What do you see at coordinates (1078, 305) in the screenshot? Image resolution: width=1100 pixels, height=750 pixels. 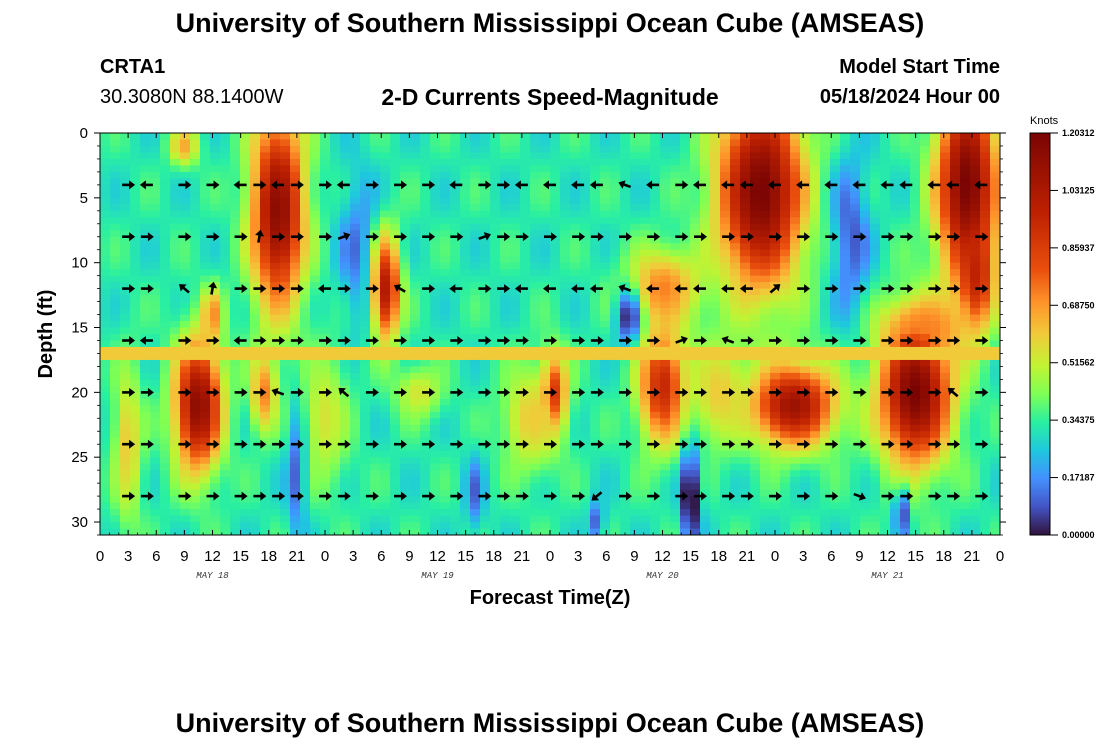 I see `colorbar-label: 0.68750` at bounding box center [1078, 305].